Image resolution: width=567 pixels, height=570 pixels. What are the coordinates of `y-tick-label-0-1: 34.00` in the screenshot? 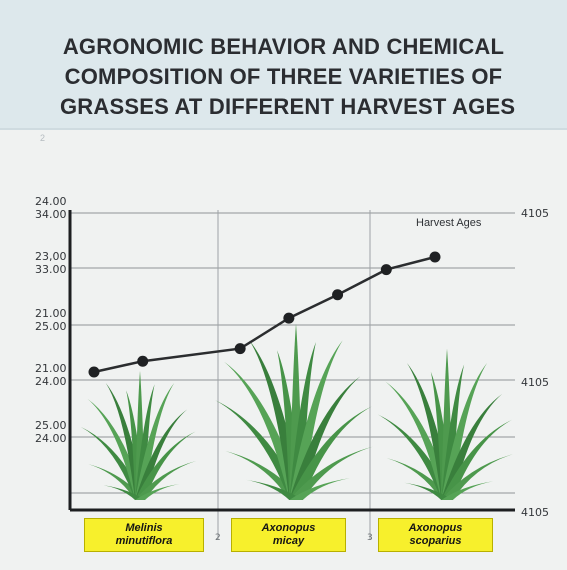 It's located at (51, 214).